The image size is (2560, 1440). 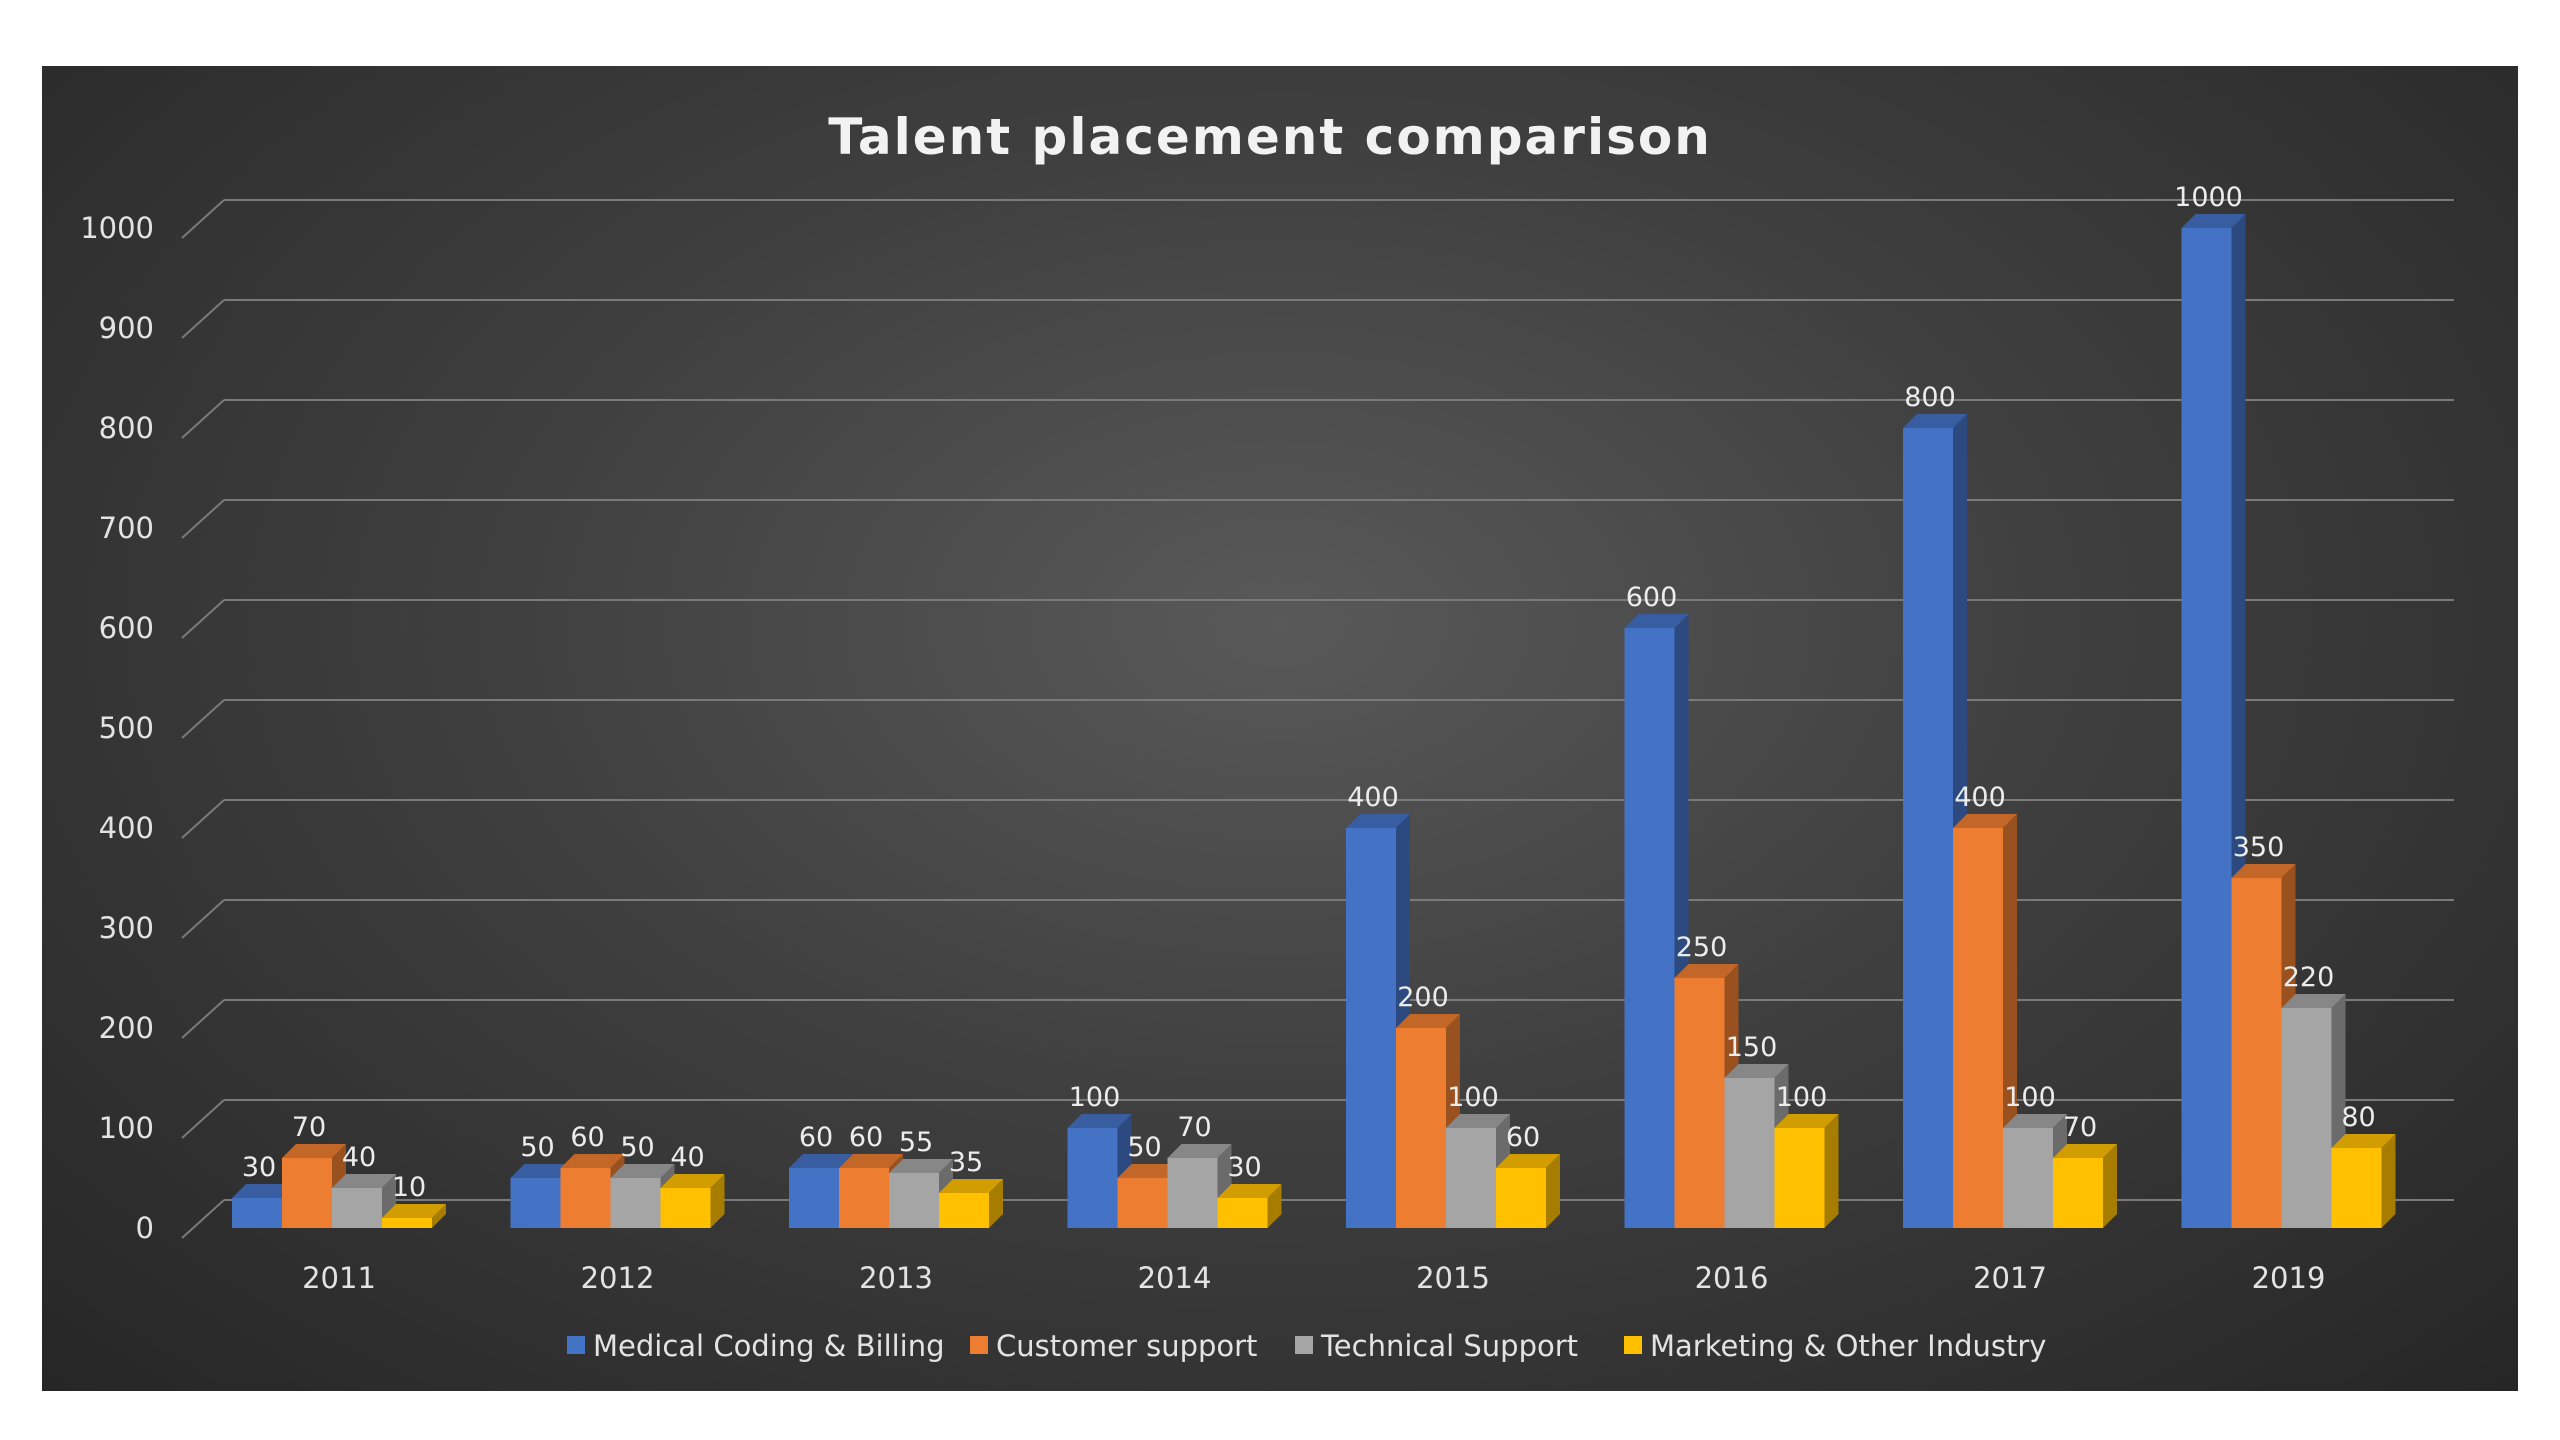 What do you see at coordinates (2259, 847) in the screenshot?
I see `data-label: 350` at bounding box center [2259, 847].